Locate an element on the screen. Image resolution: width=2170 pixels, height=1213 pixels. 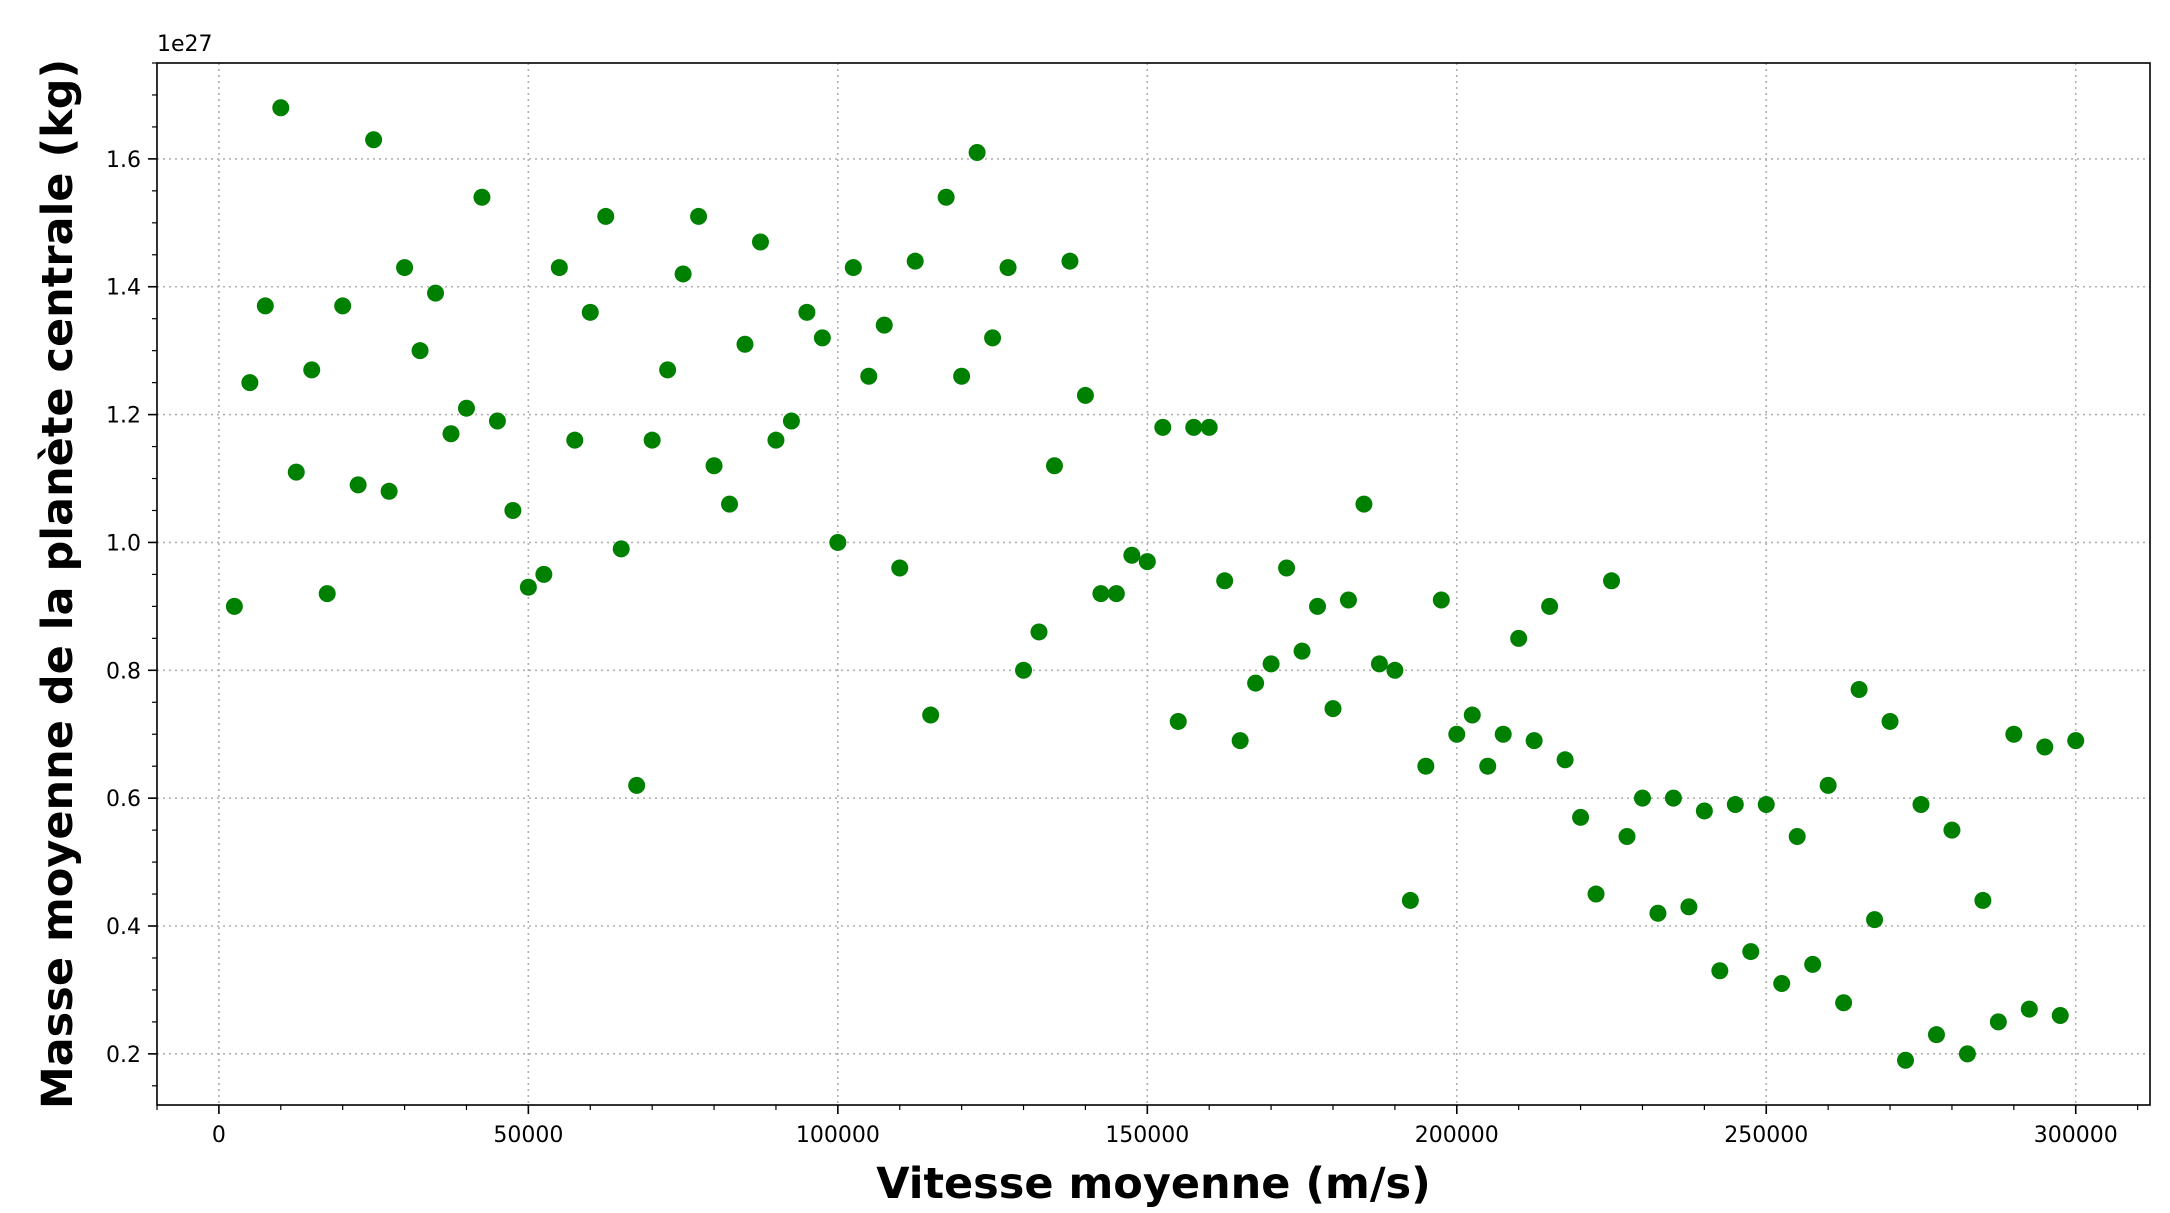
x-tick-label: 50000 is located at coordinates (528, 1135).